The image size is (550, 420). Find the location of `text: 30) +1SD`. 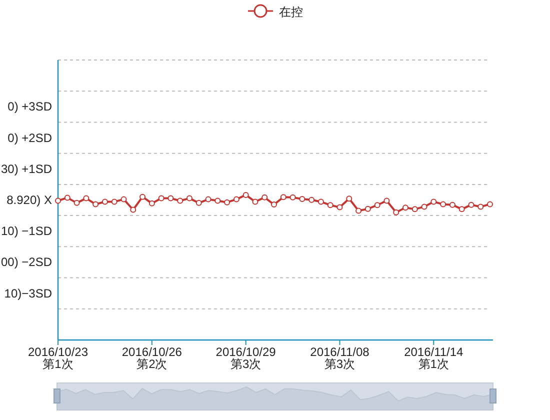

text: 30) +1SD is located at coordinates (26, 169).